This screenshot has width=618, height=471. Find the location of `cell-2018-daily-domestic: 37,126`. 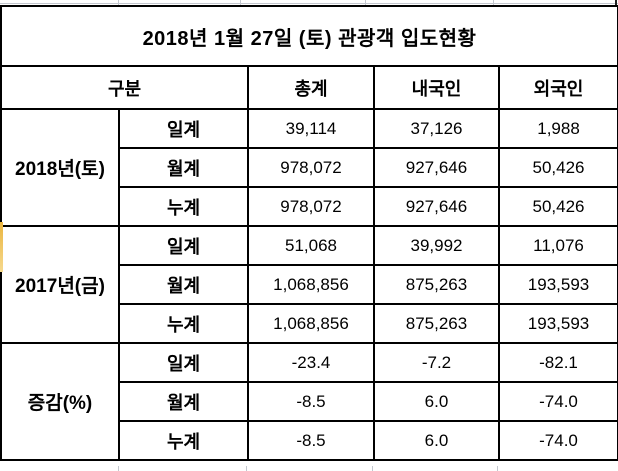

cell-2018-daily-domestic: 37,126 is located at coordinates (436, 128).